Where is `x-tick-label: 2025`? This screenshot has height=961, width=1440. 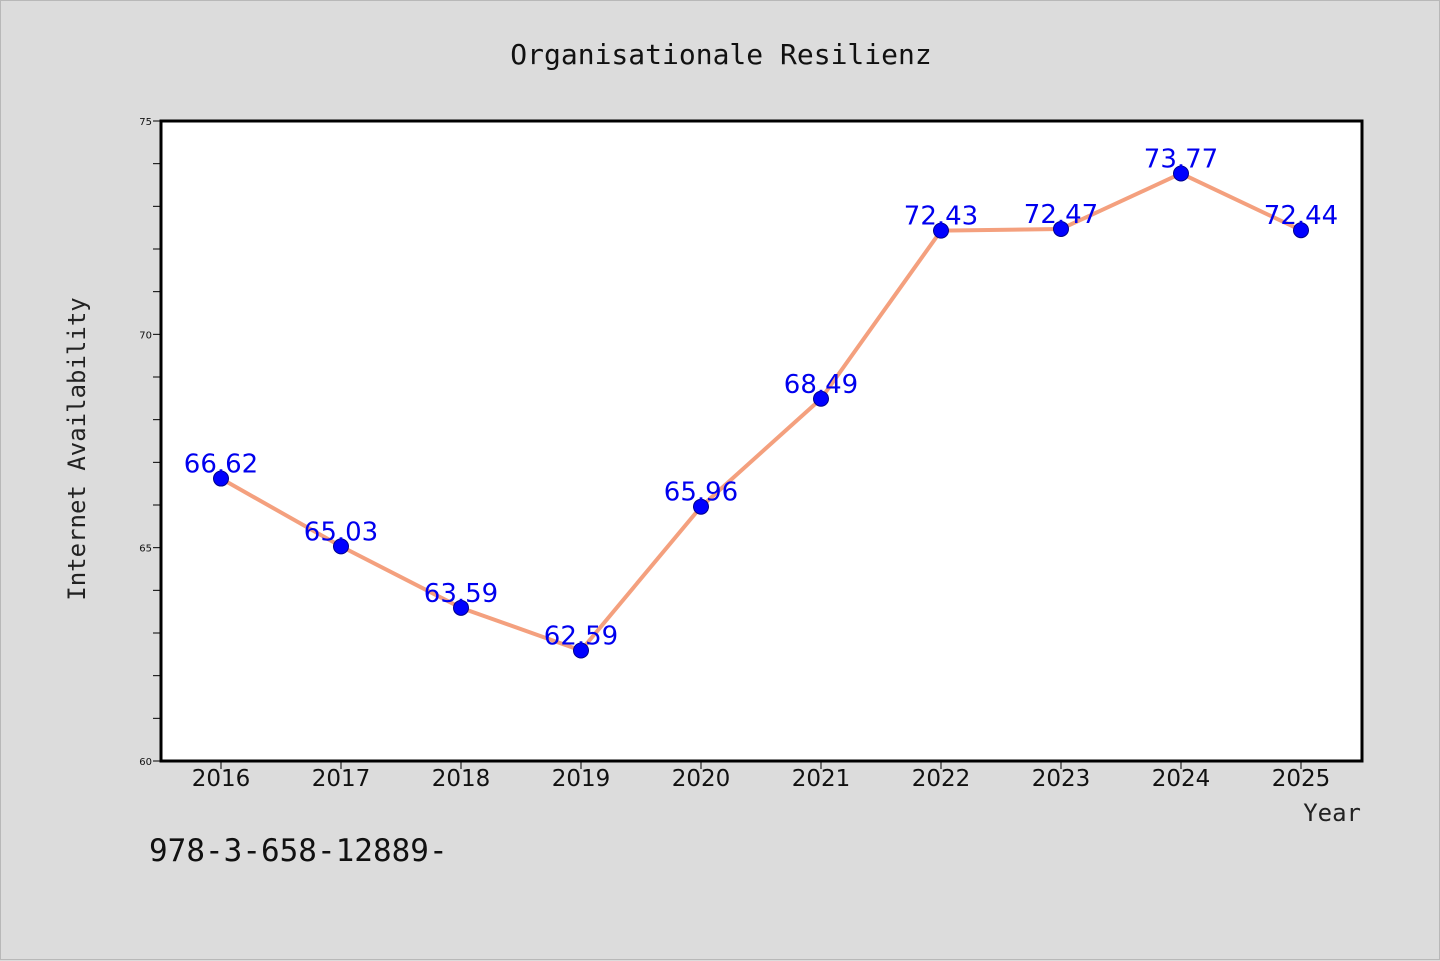
x-tick-label: 2025 is located at coordinates (1301, 779).